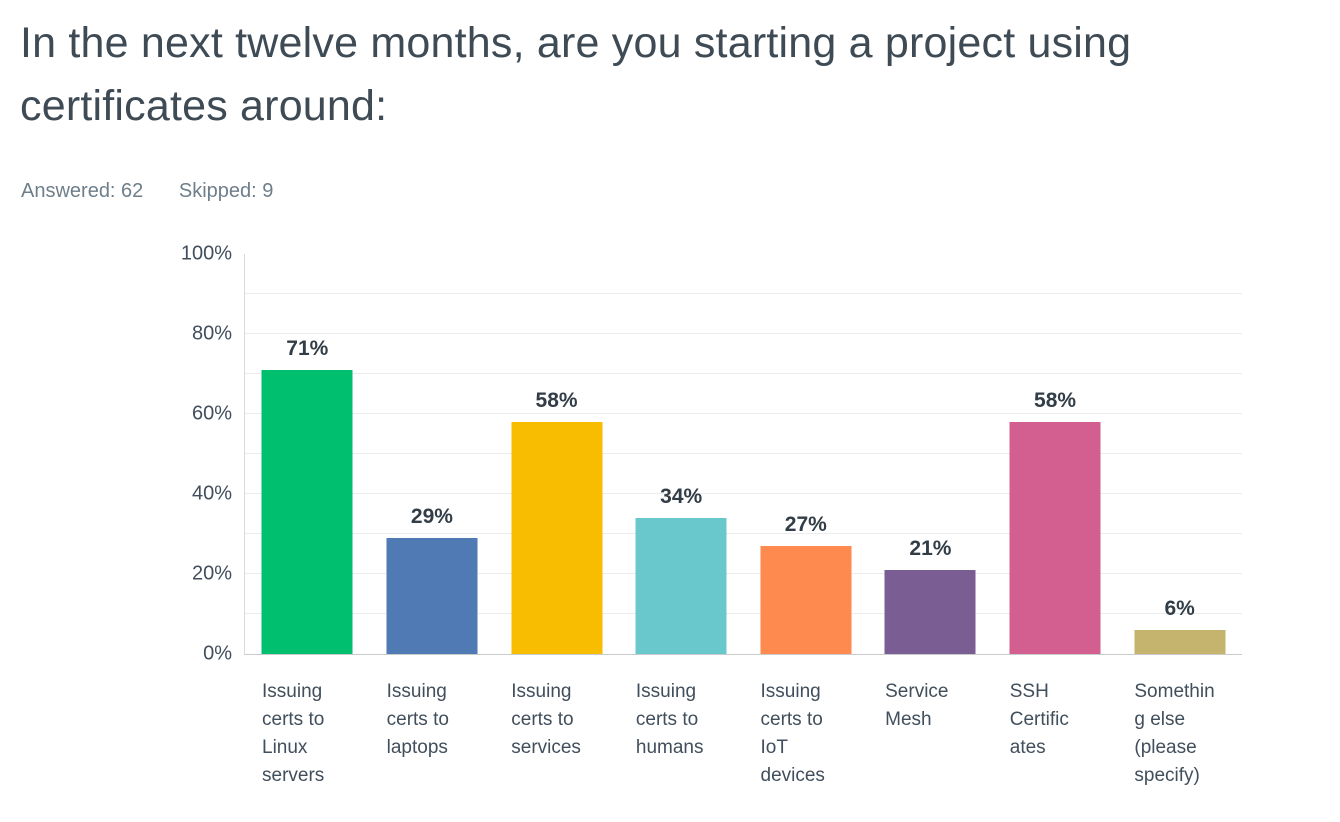  I want to click on bar-value-label: 6%, so click(1179, 608).